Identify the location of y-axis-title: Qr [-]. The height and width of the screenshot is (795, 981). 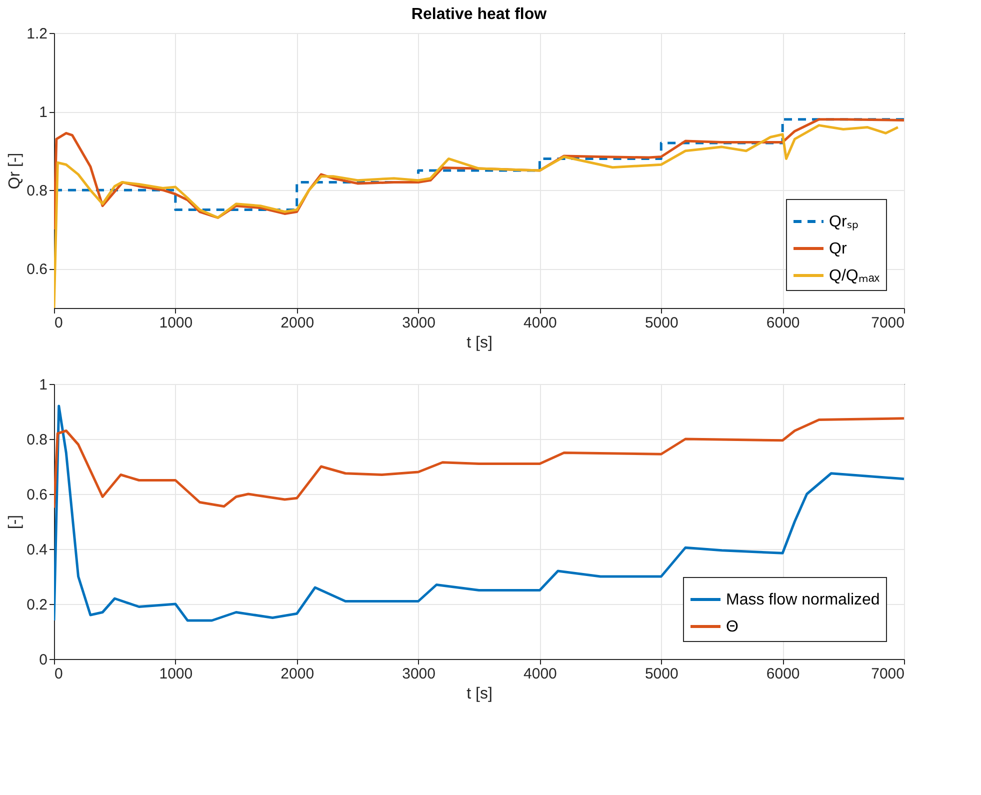
(15, 171).